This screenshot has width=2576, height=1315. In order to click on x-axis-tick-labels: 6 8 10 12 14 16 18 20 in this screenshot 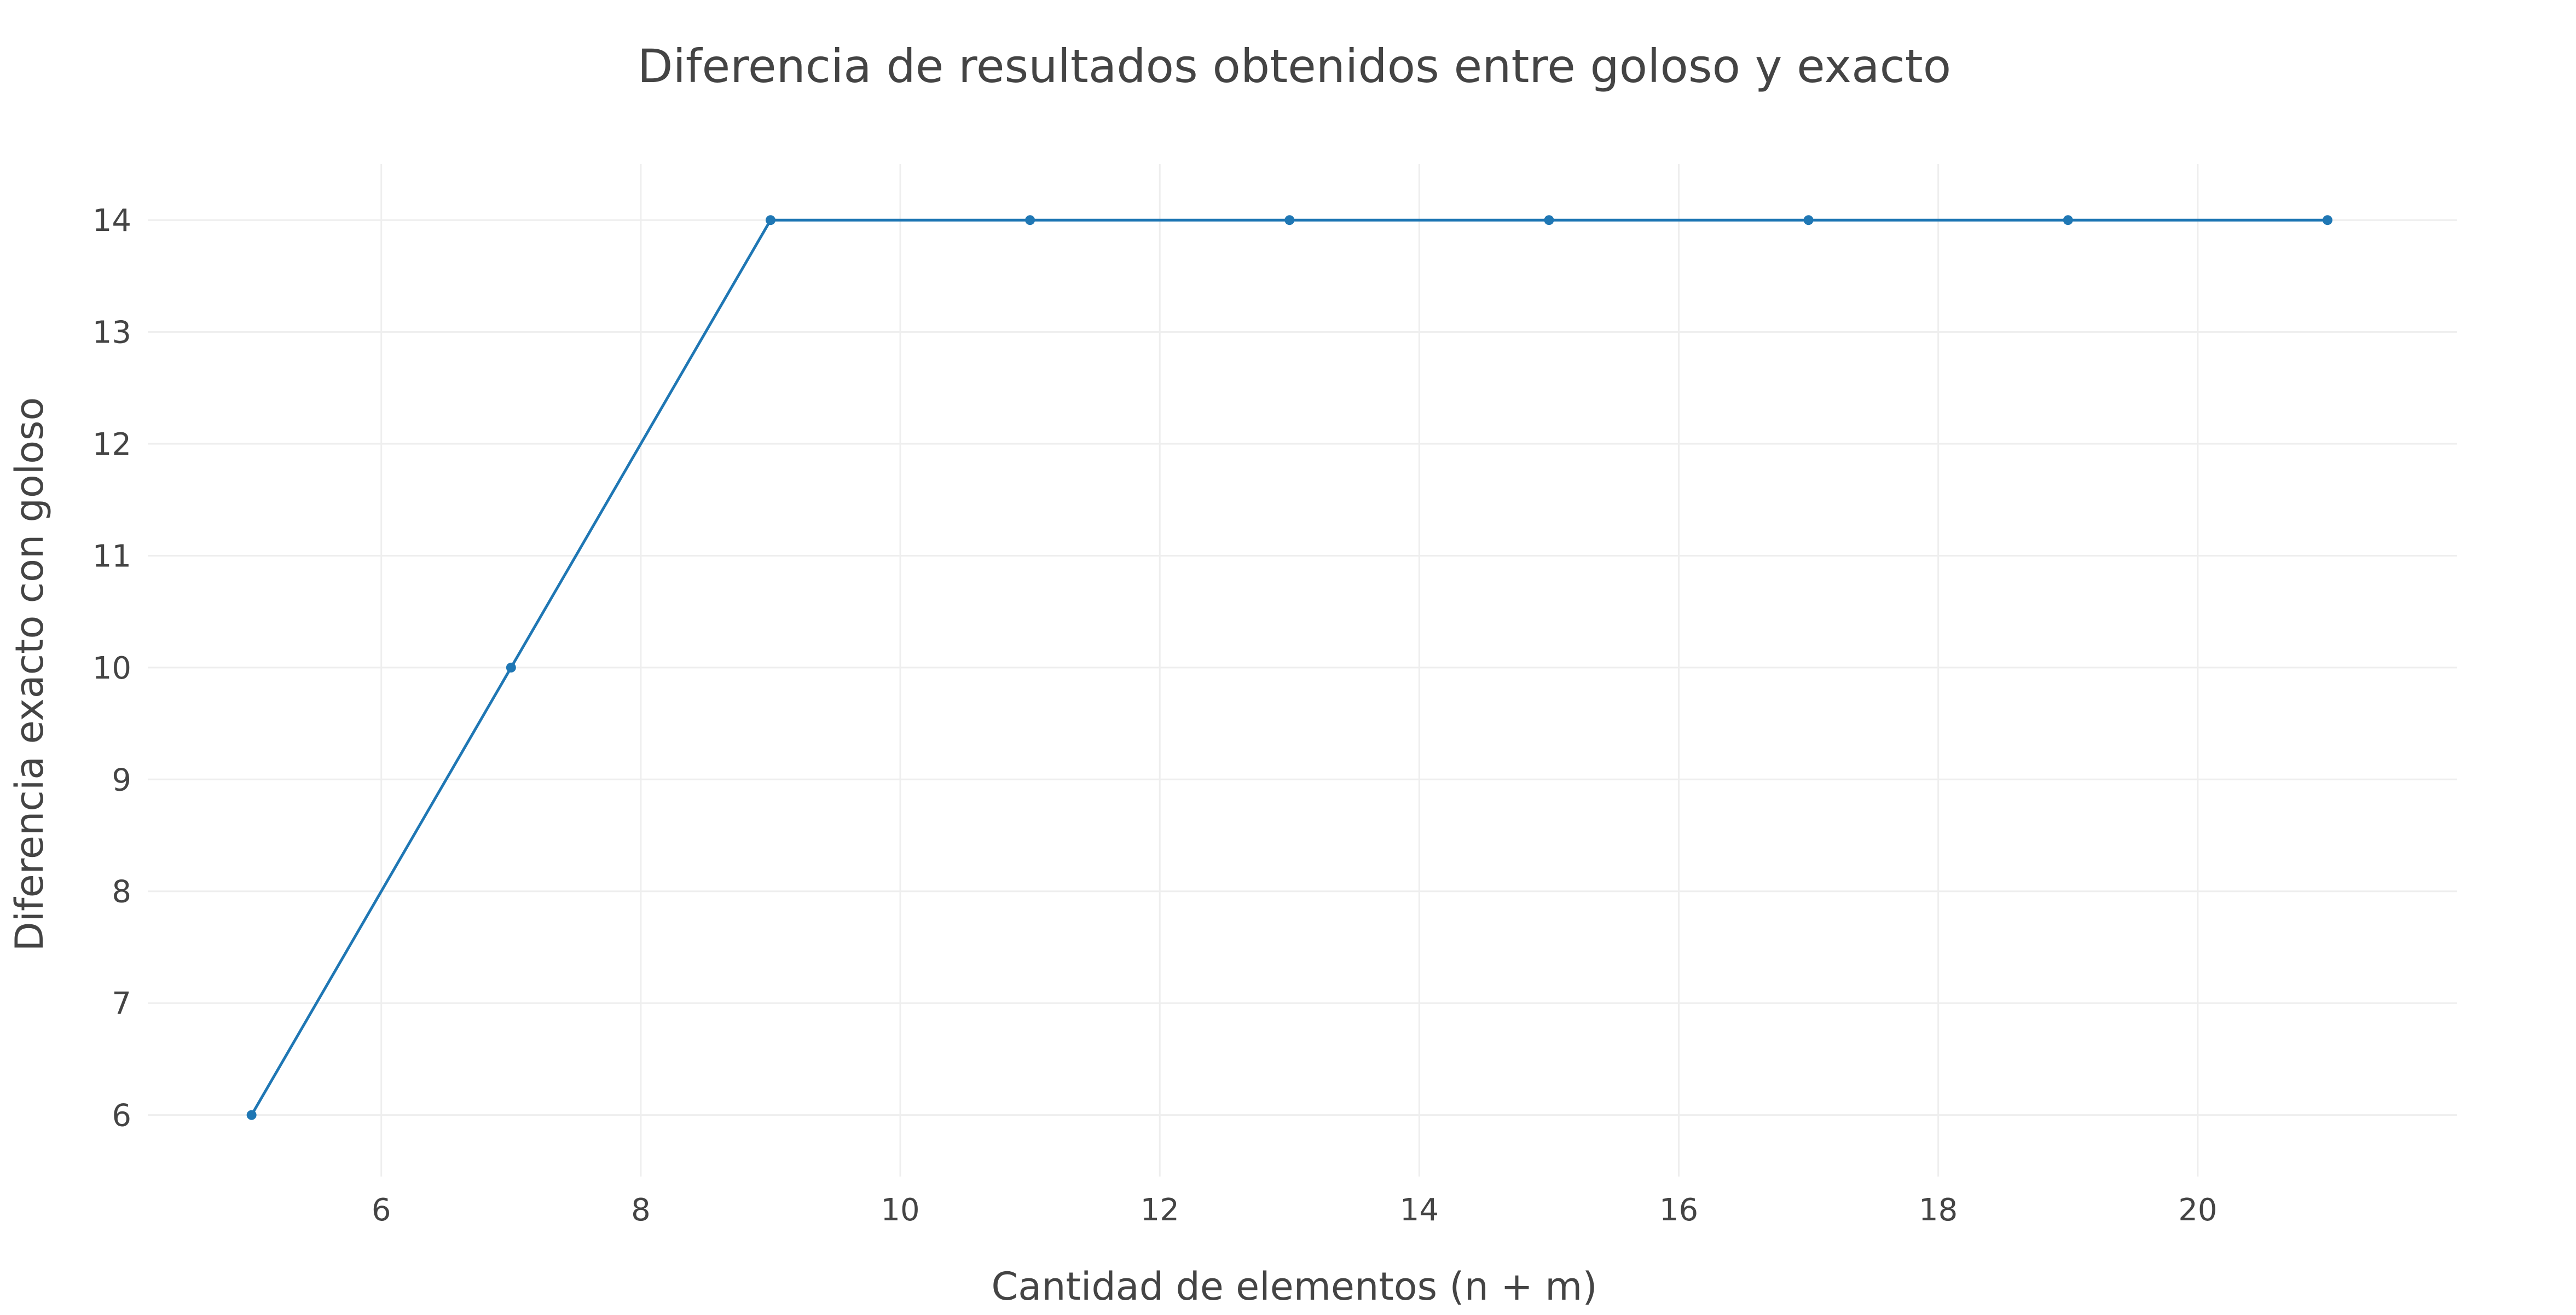, I will do `click(1295, 1210)`.